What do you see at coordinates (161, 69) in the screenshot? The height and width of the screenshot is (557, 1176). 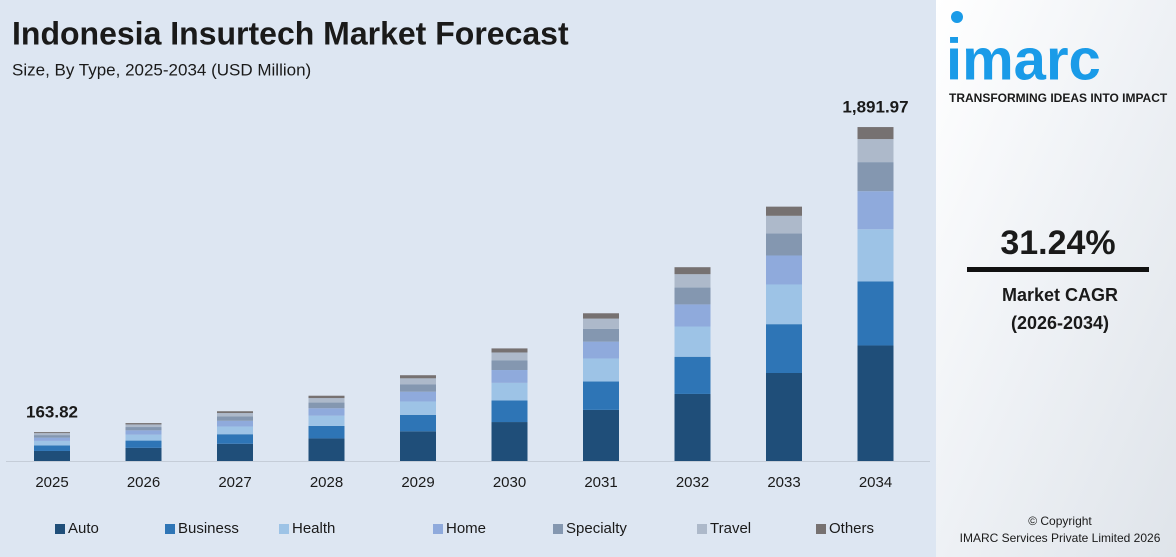 I see `chart-subtitle: Size, By Type, 2025-2034 (USD Million)` at bounding box center [161, 69].